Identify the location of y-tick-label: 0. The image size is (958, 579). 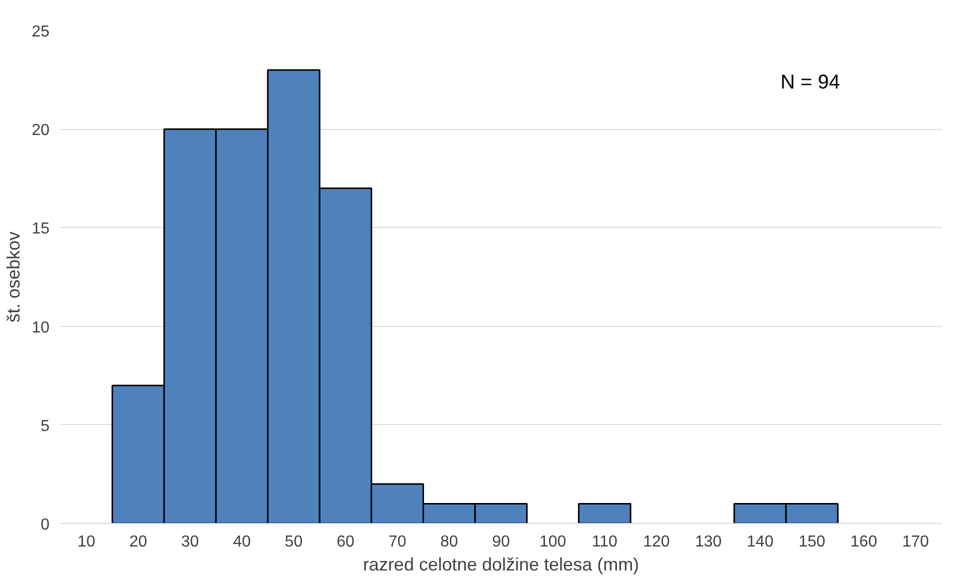
(45, 525).